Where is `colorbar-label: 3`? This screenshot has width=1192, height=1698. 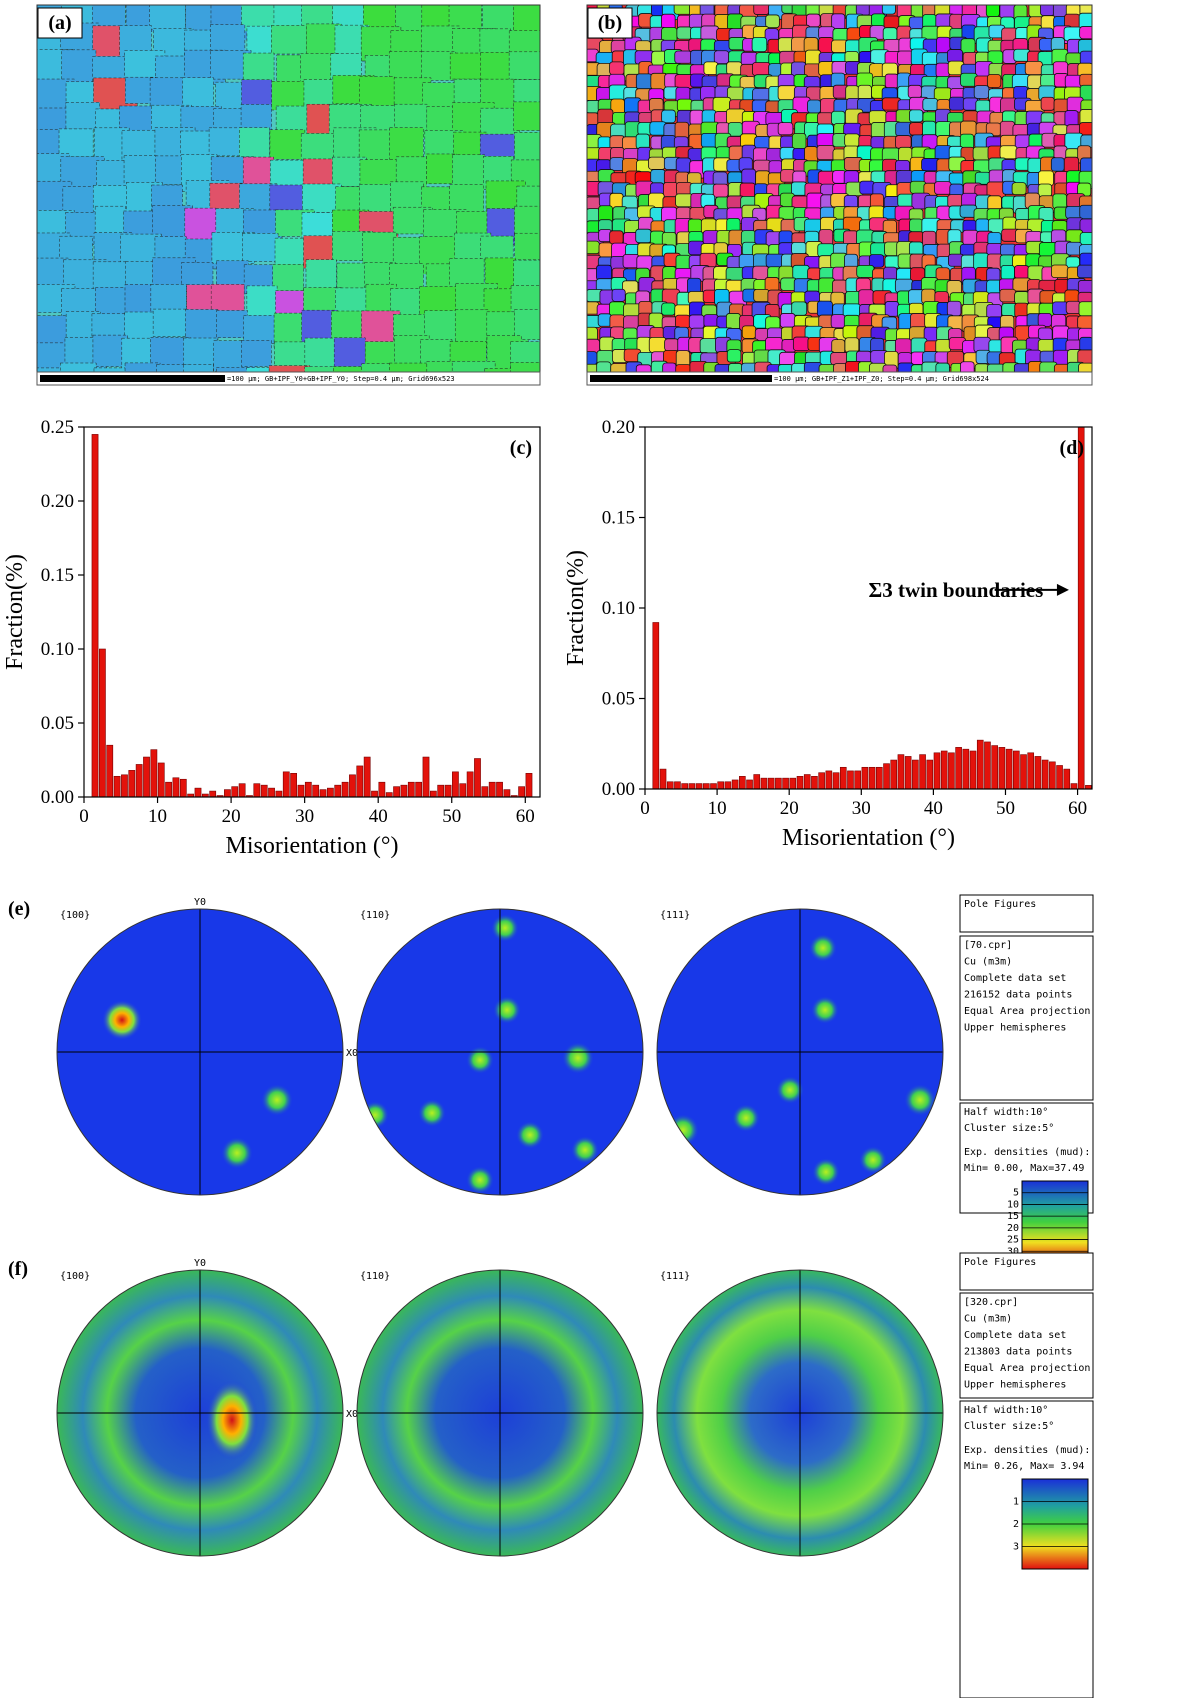 colorbar-label: 3 is located at coordinates (1016, 1547).